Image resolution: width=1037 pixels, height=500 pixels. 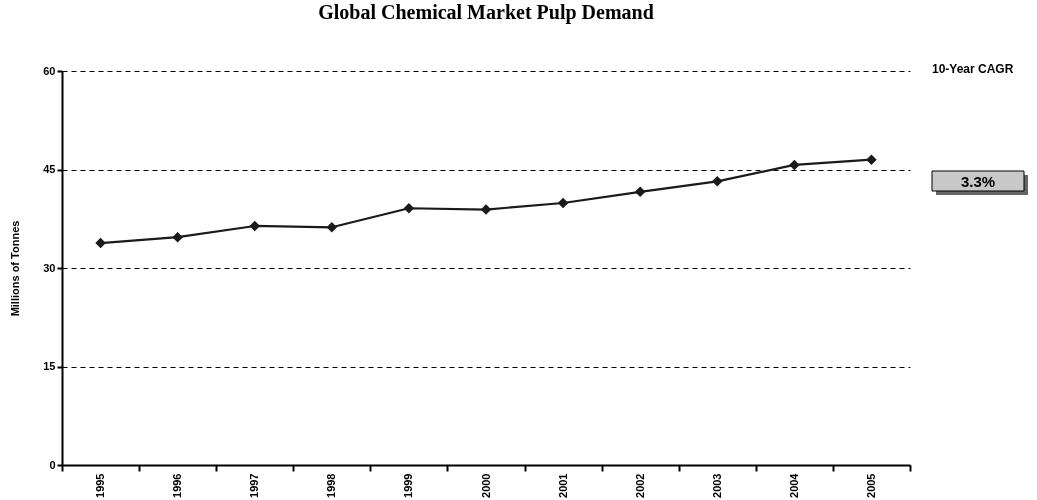 What do you see at coordinates (562, 485) in the screenshot?
I see `x-tick-label: 2001` at bounding box center [562, 485].